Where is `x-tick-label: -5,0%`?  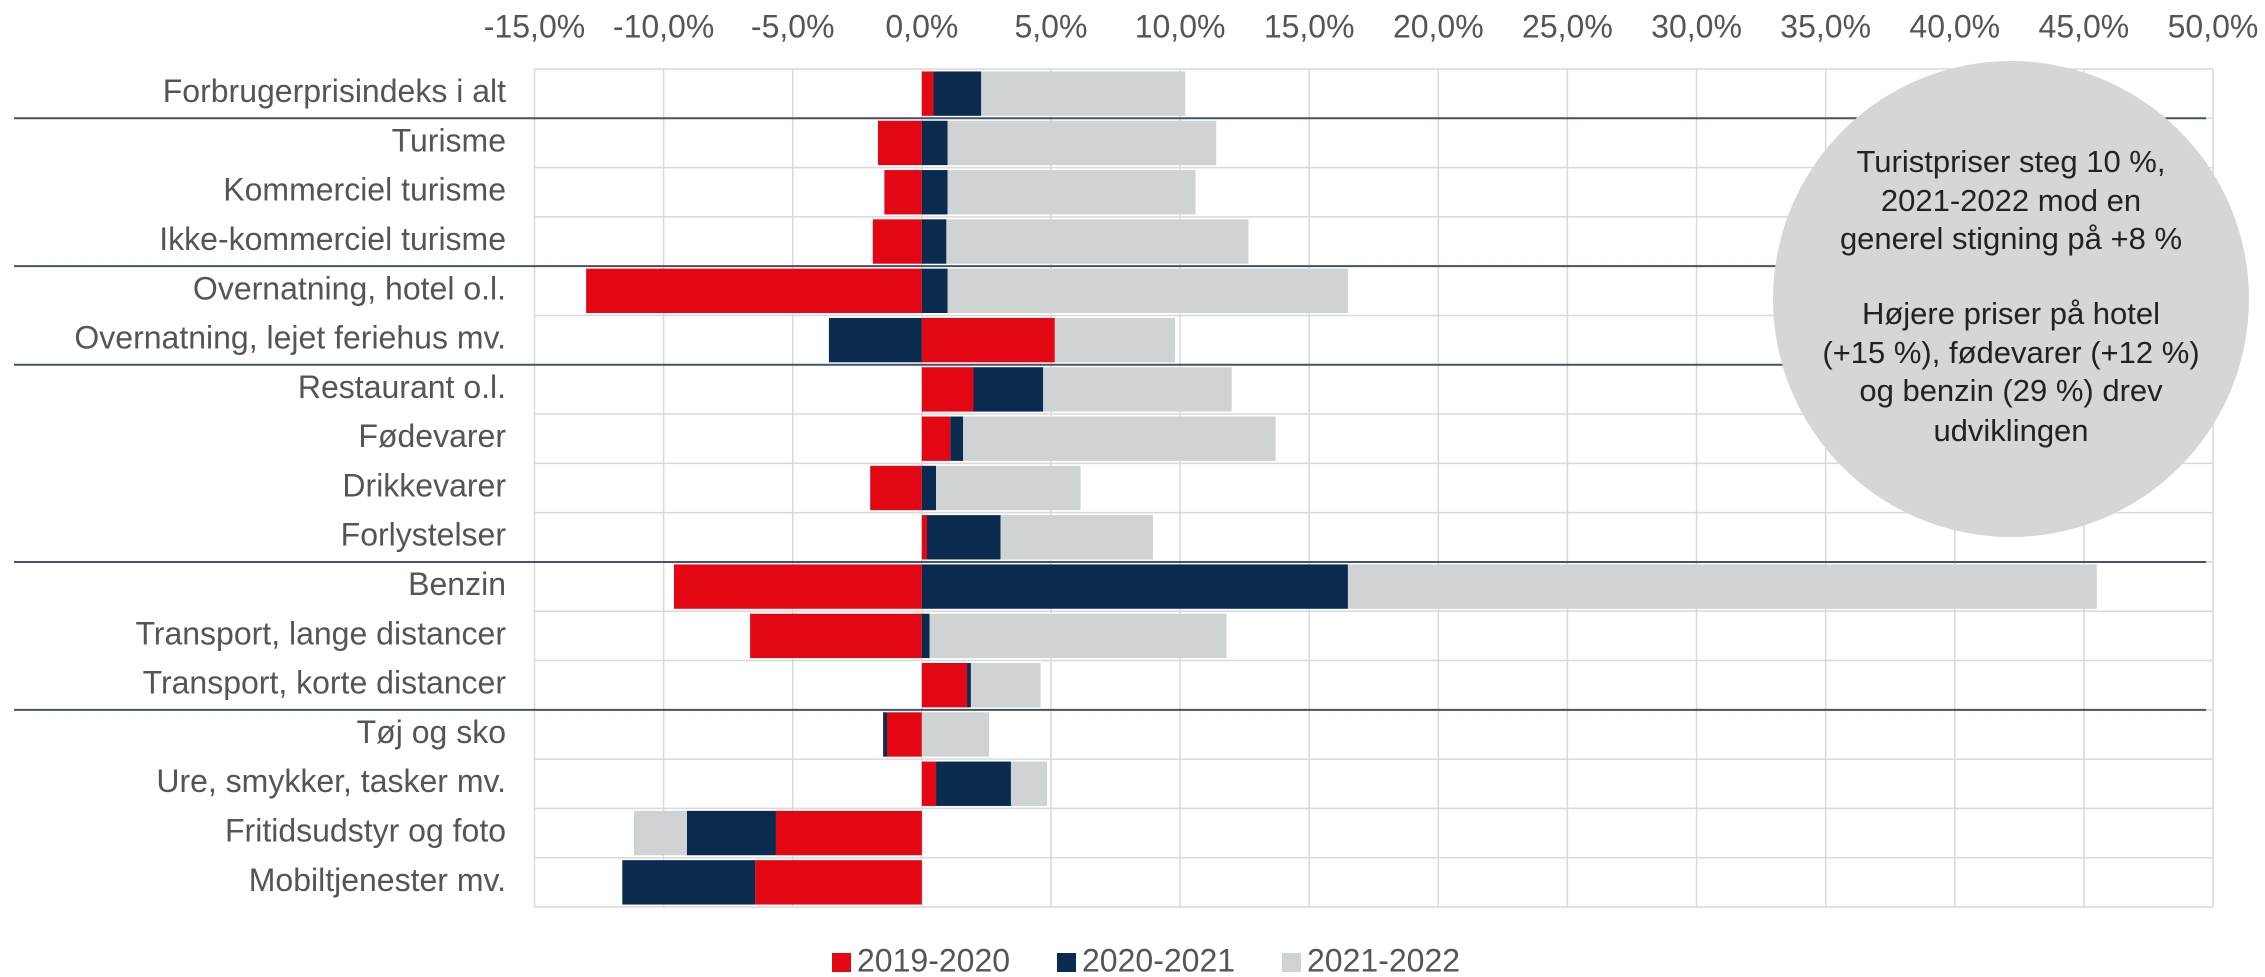
x-tick-label: -5,0% is located at coordinates (793, 26).